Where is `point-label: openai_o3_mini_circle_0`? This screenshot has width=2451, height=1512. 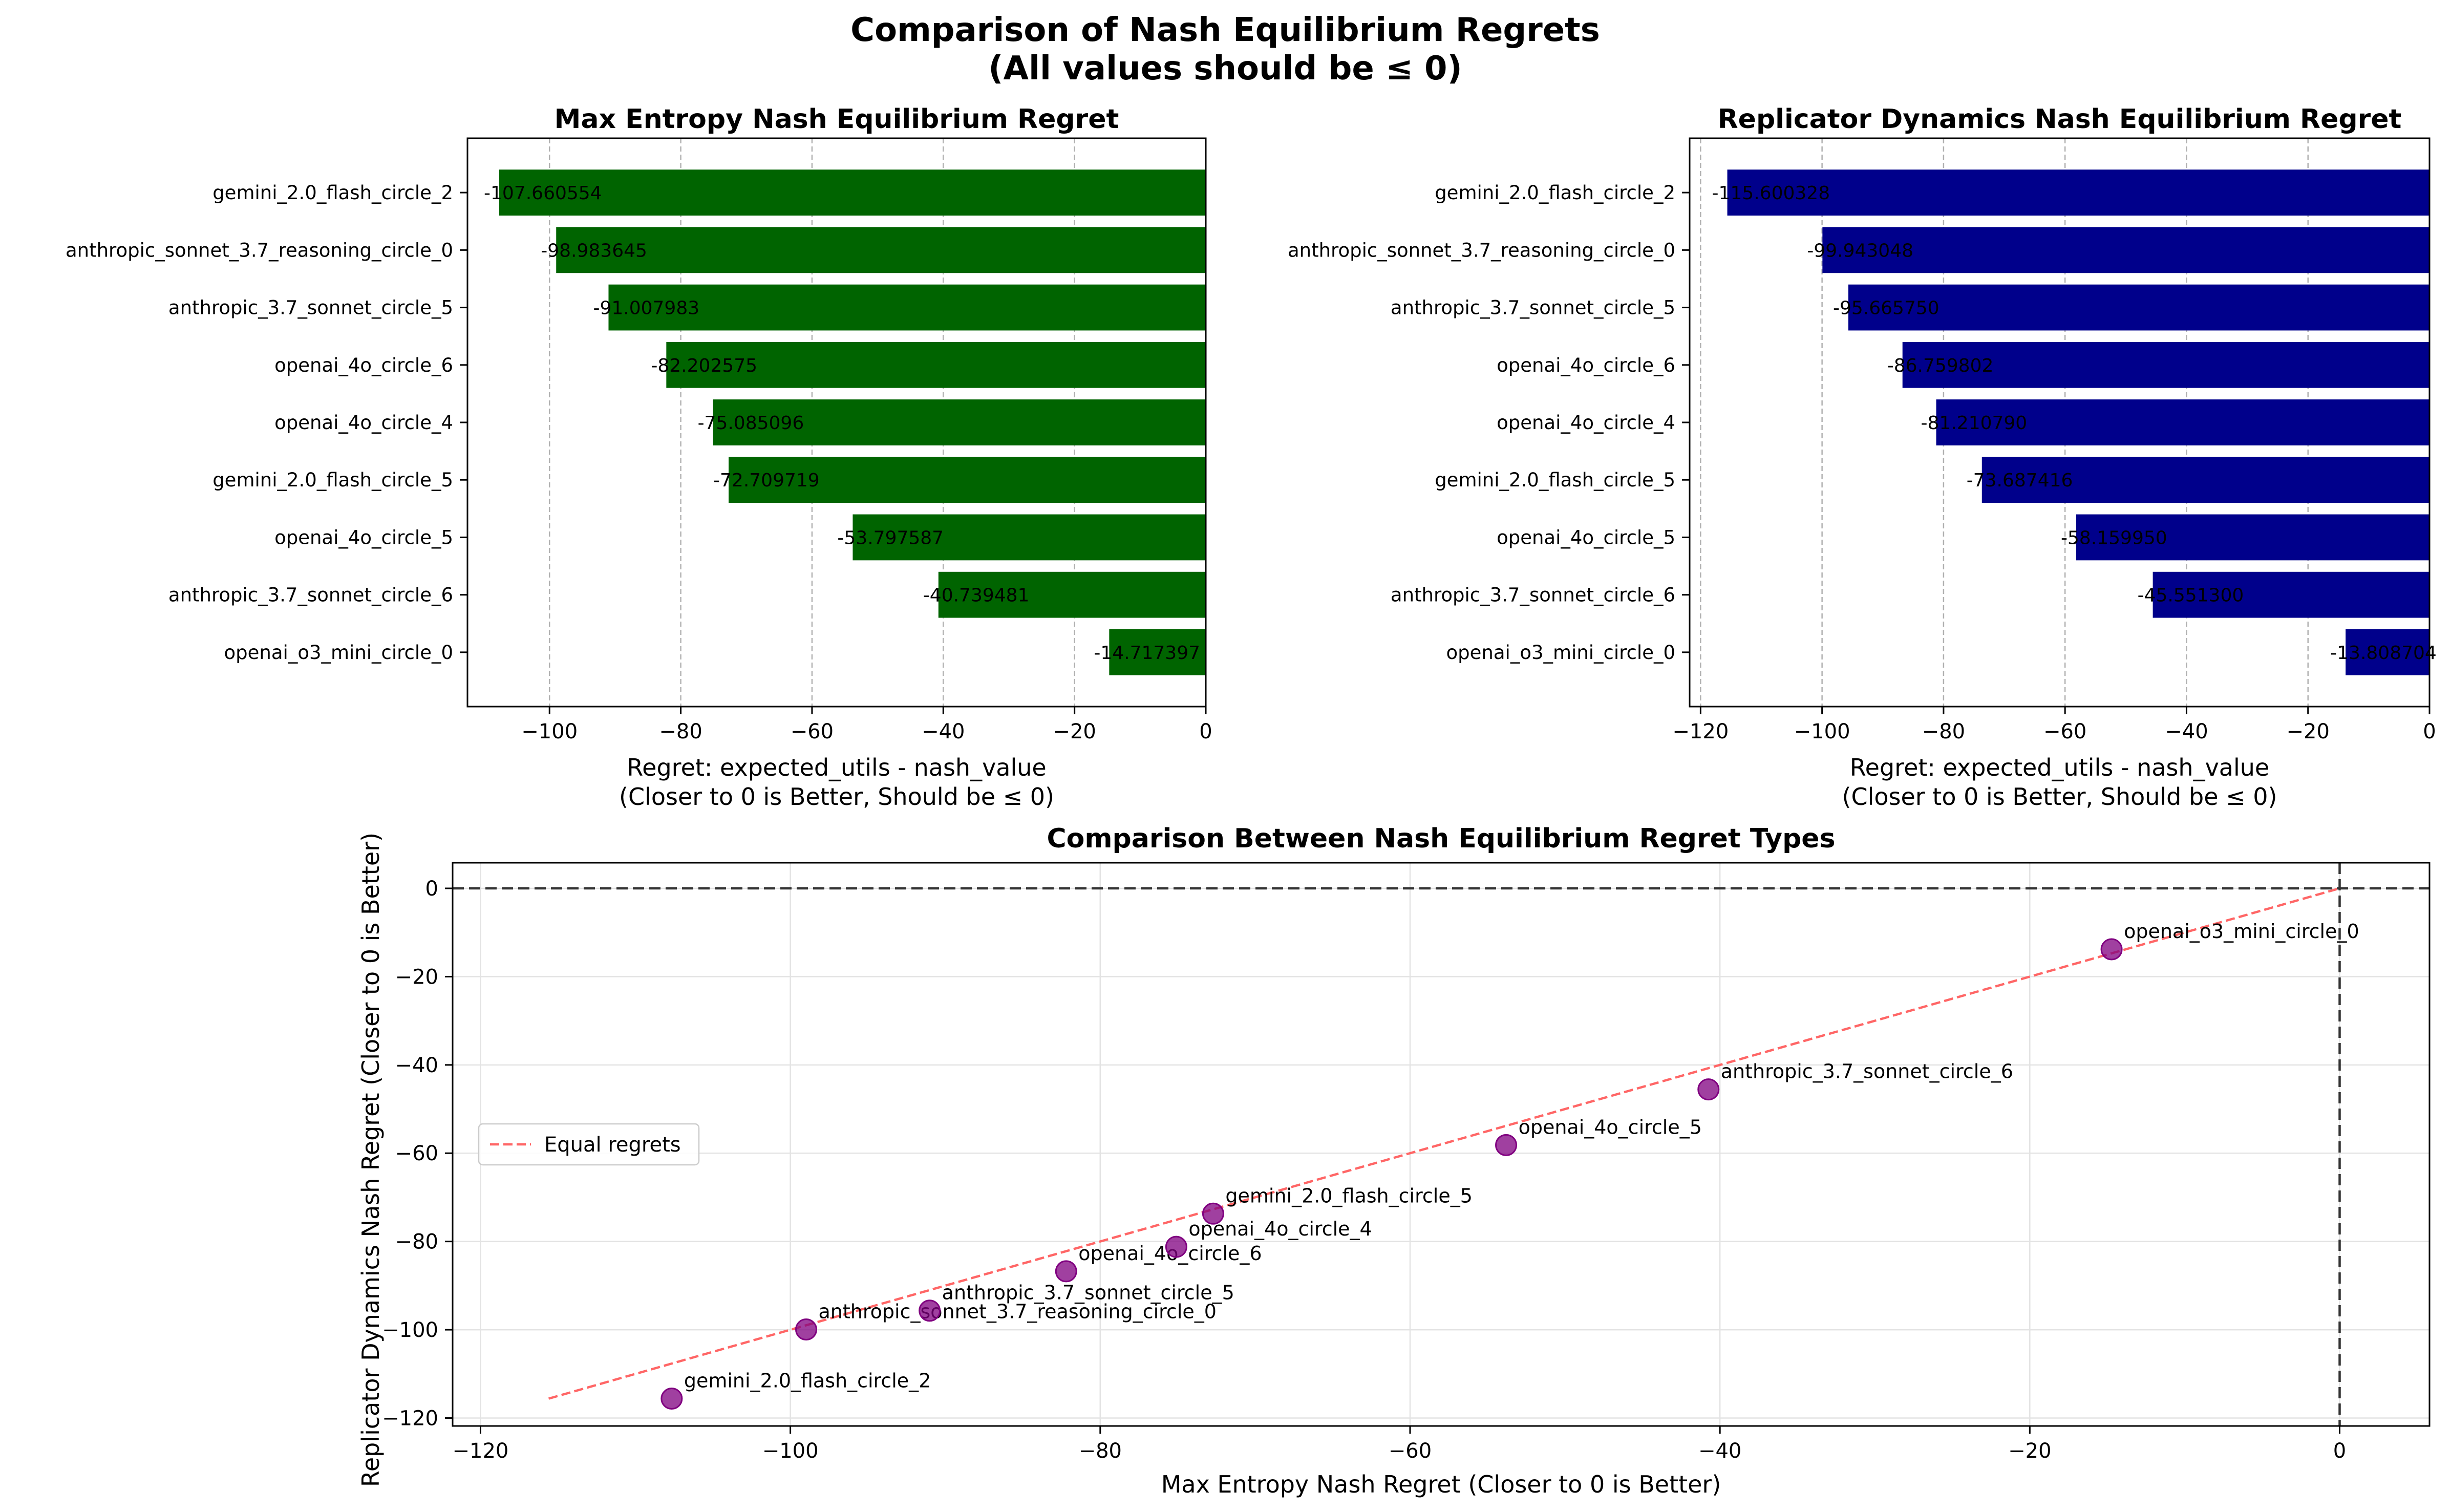 point-label: openai_o3_mini_circle_0 is located at coordinates (2241, 931).